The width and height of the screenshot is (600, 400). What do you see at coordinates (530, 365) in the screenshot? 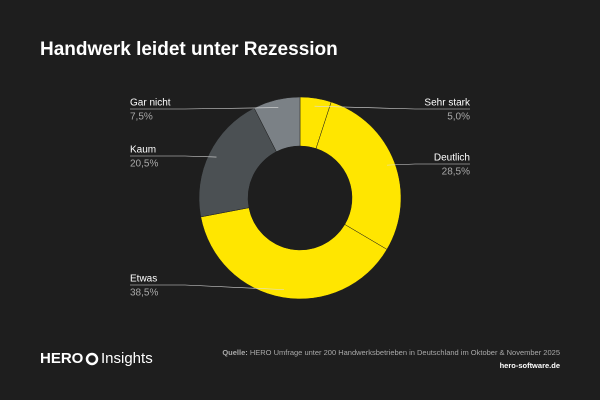
I see `website: hero-software.de` at bounding box center [530, 365].